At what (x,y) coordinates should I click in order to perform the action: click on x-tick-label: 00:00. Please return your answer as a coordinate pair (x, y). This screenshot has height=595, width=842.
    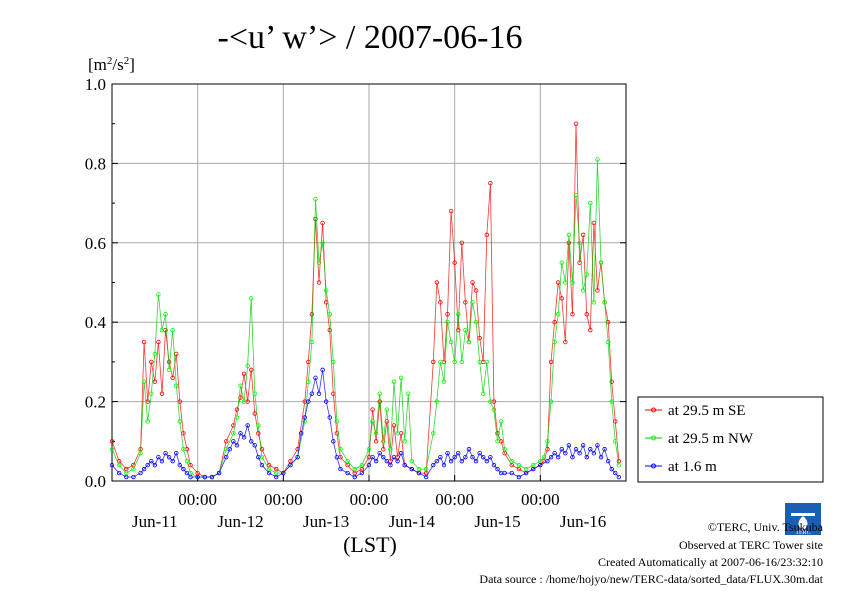
    Looking at the image, I should click on (454, 499).